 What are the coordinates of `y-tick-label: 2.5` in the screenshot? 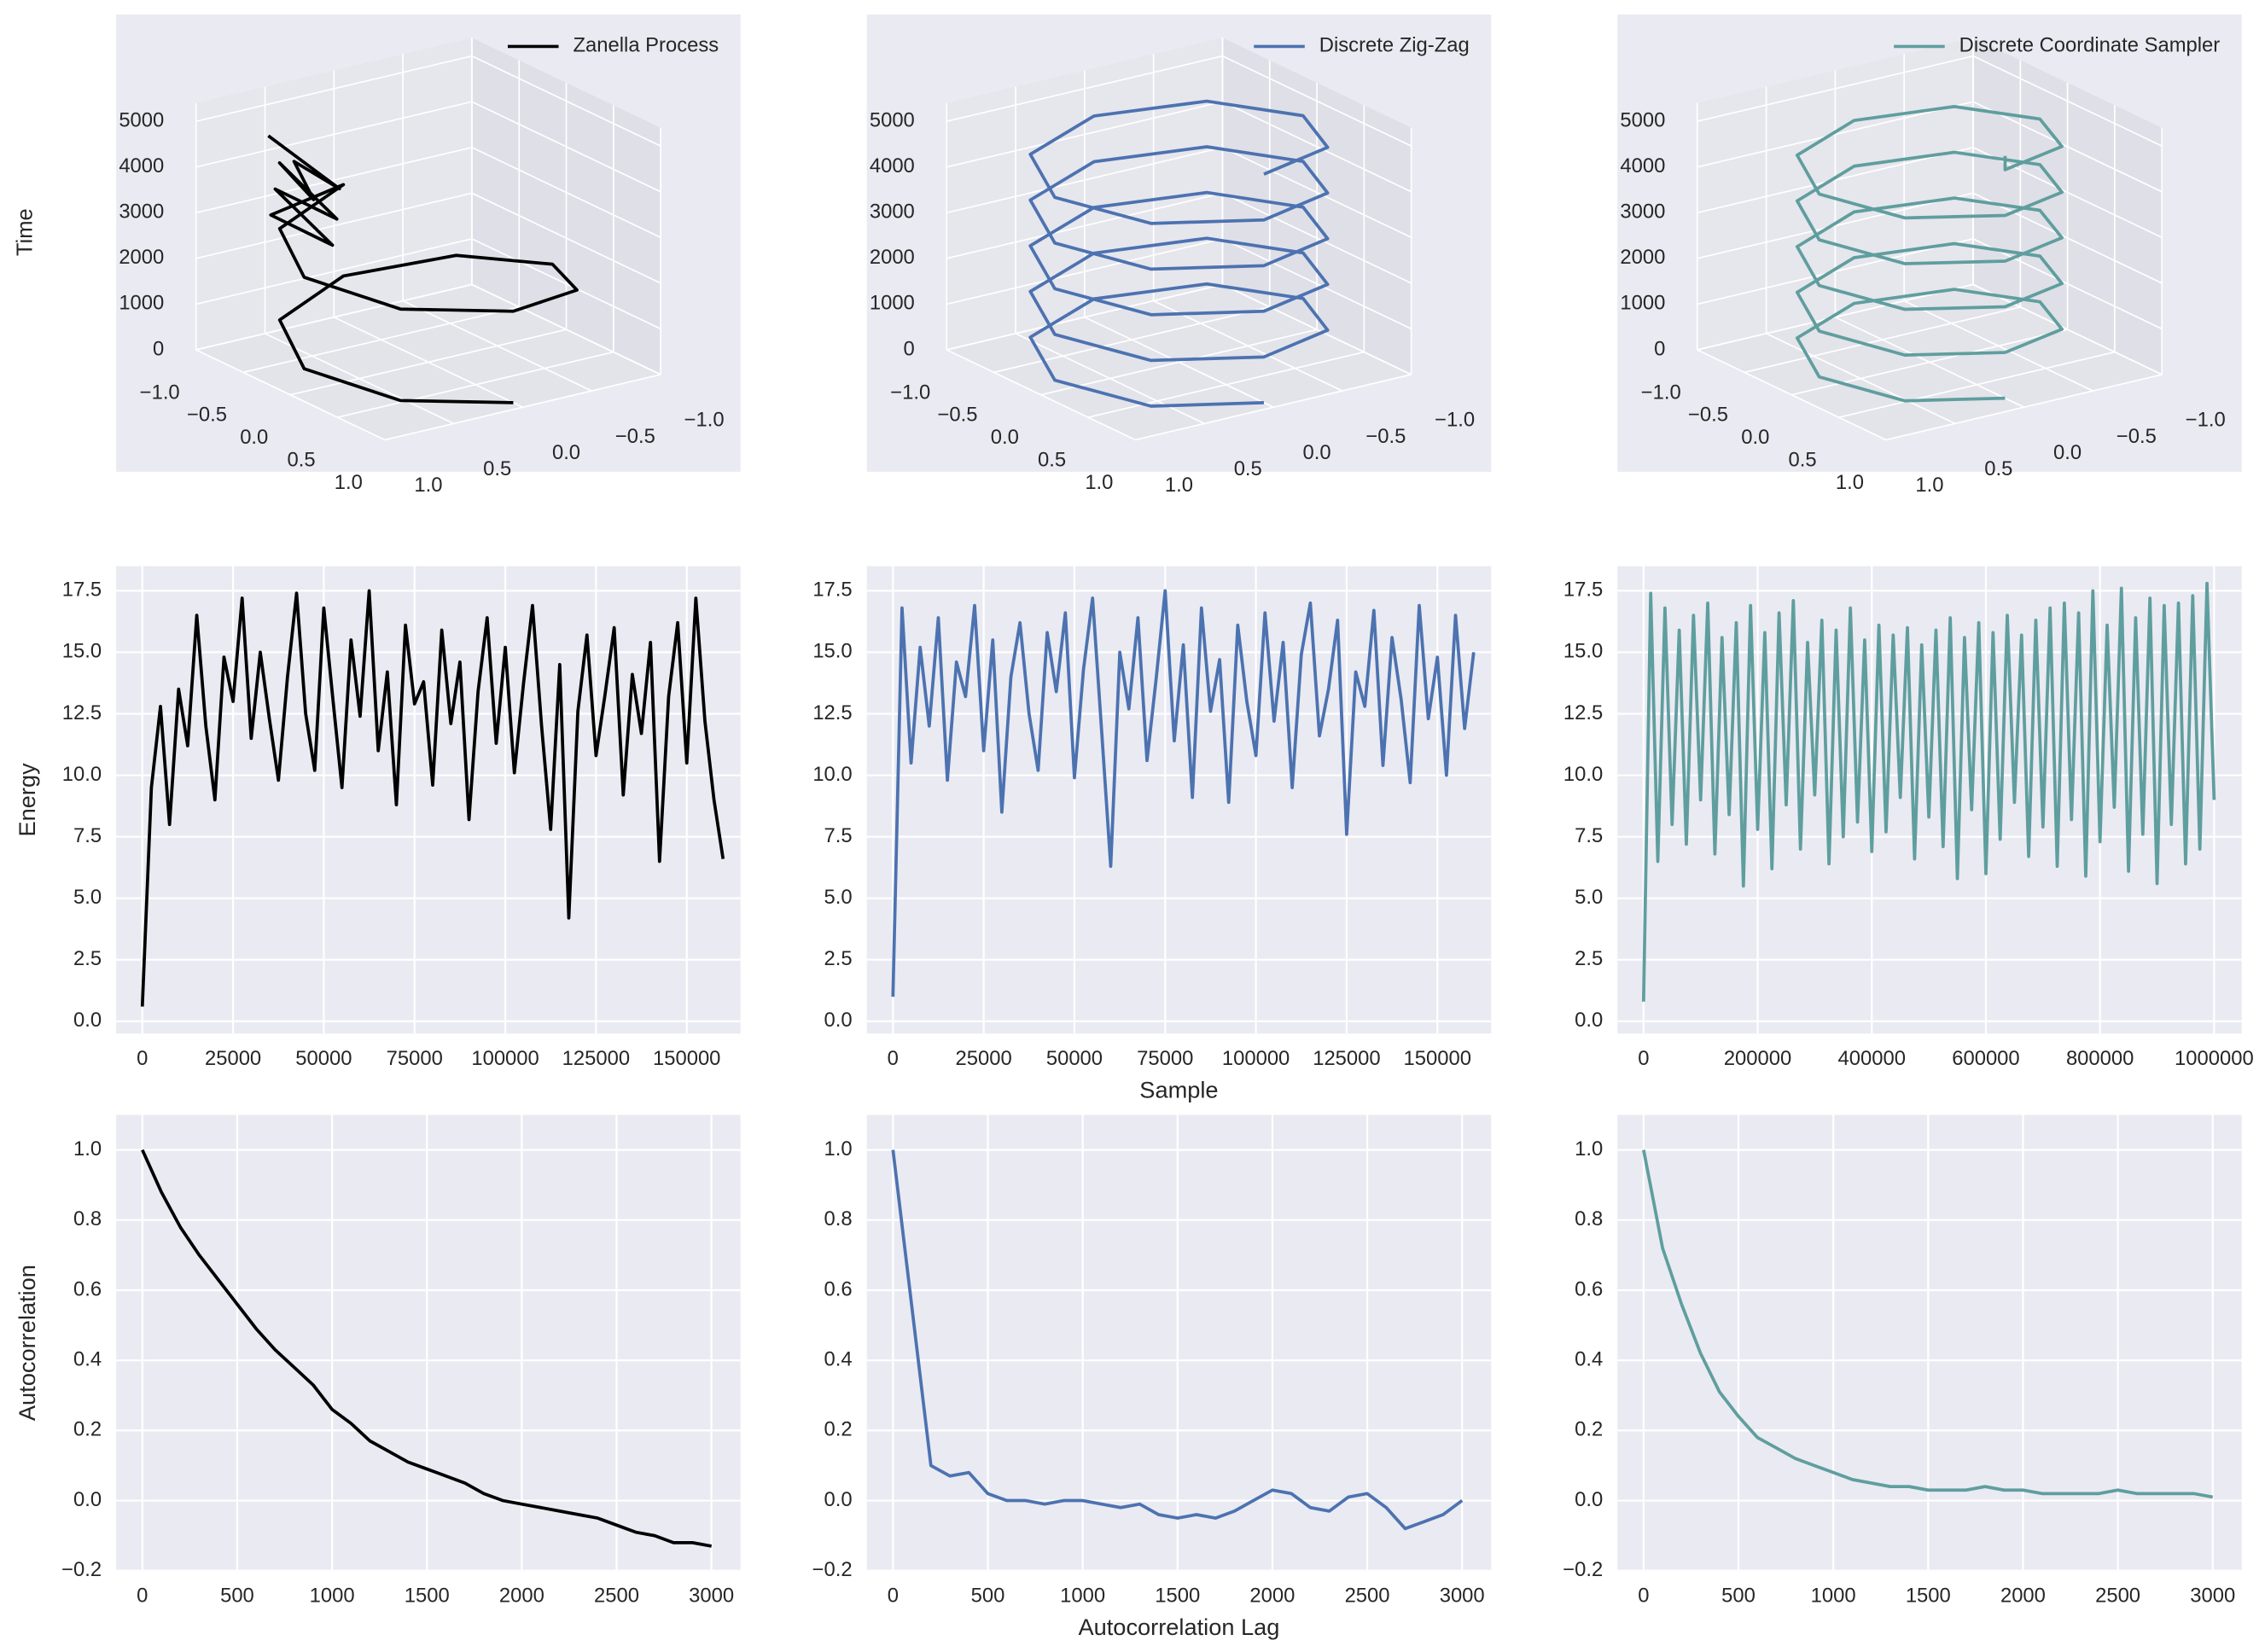 It's located at (838, 958).